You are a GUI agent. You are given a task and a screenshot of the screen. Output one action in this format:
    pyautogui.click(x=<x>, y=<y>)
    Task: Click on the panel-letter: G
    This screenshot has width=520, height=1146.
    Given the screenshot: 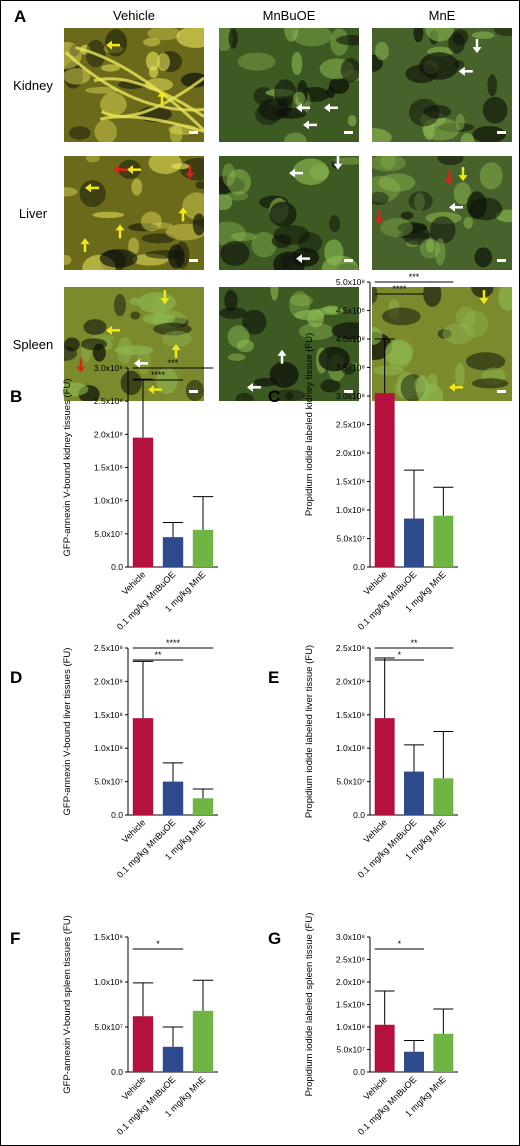 What is the action you would take?
    pyautogui.click(x=274, y=938)
    